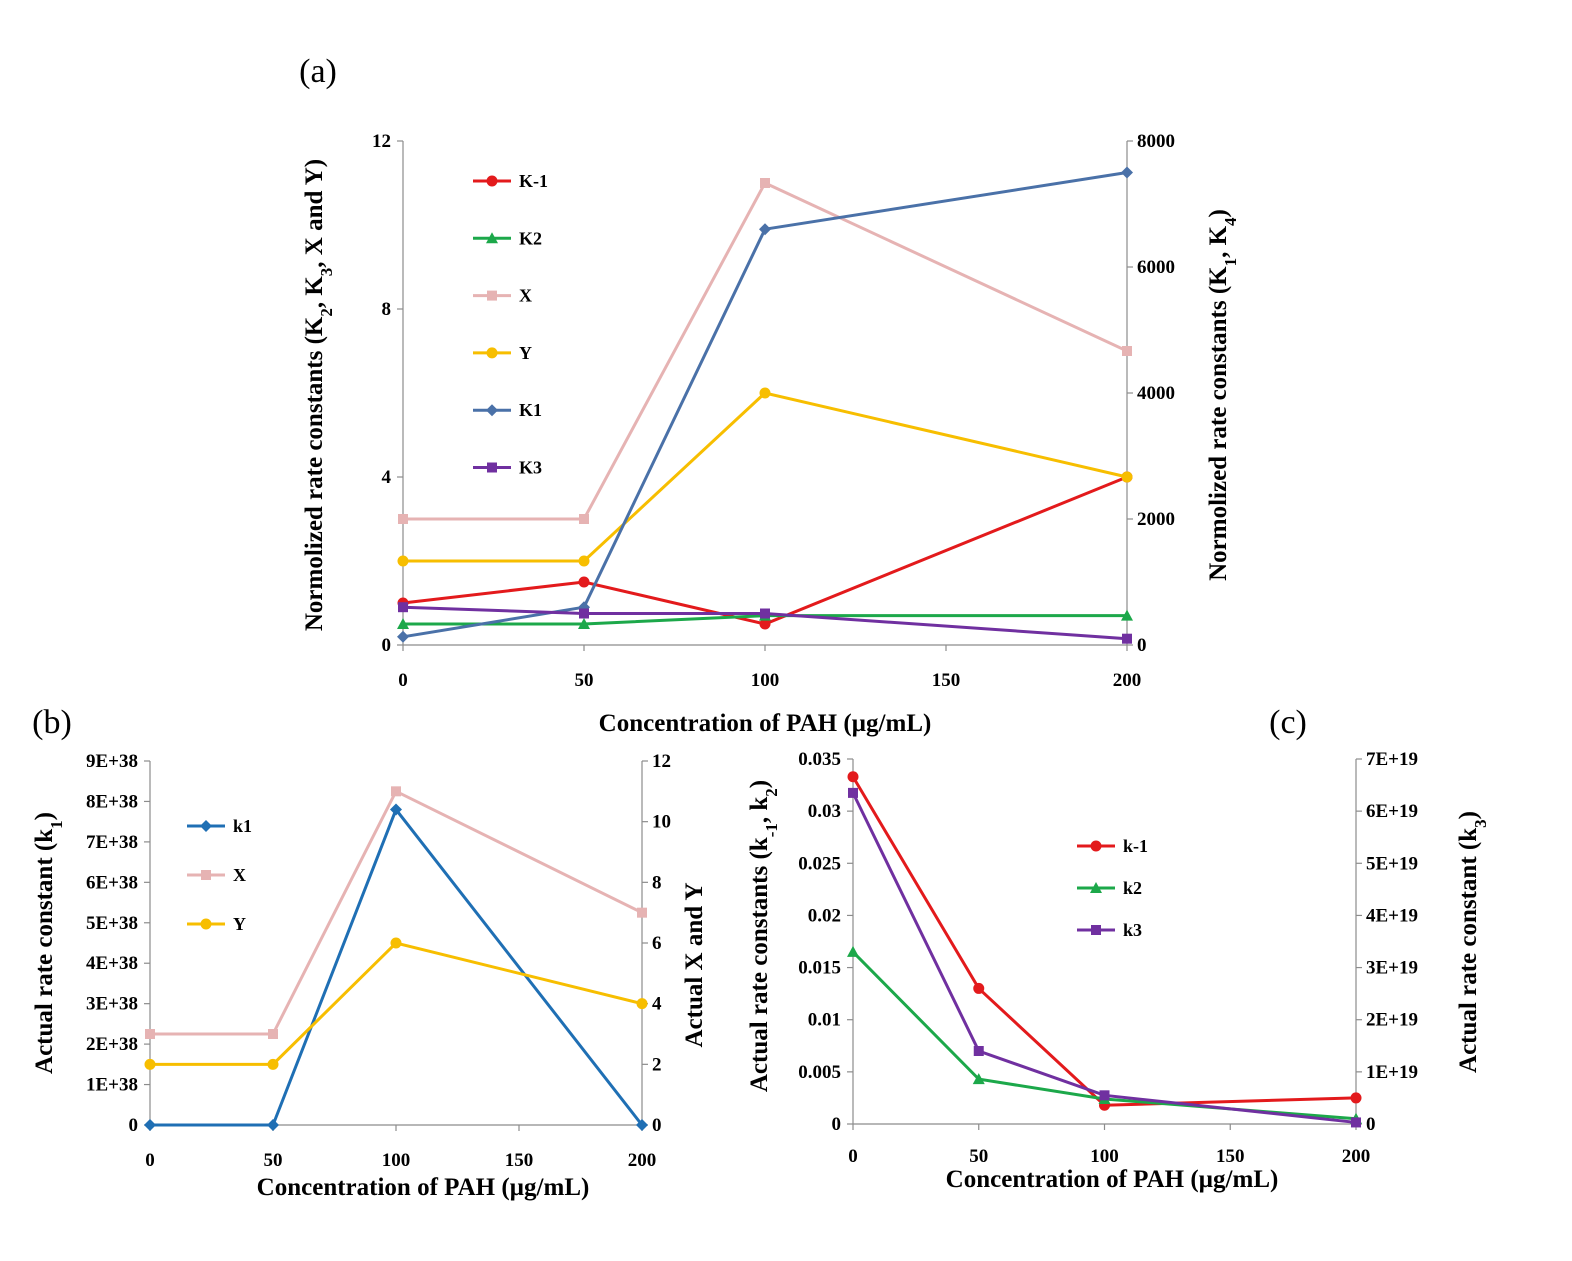 The width and height of the screenshot is (1572, 1261). Describe the element at coordinates (396, 912) in the screenshot. I see `series-line-X` at that location.